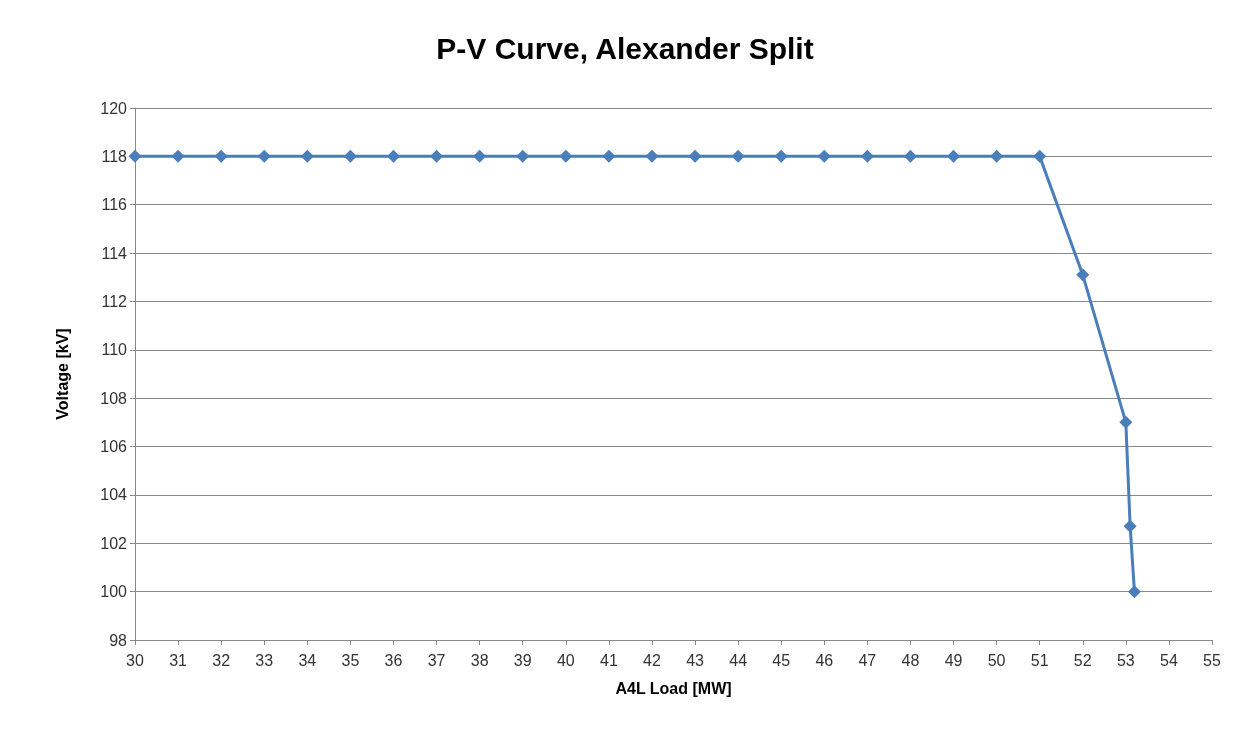 This screenshot has height=751, width=1250. Describe the element at coordinates (114, 495) in the screenshot. I see `y-tick-label: 104` at that location.